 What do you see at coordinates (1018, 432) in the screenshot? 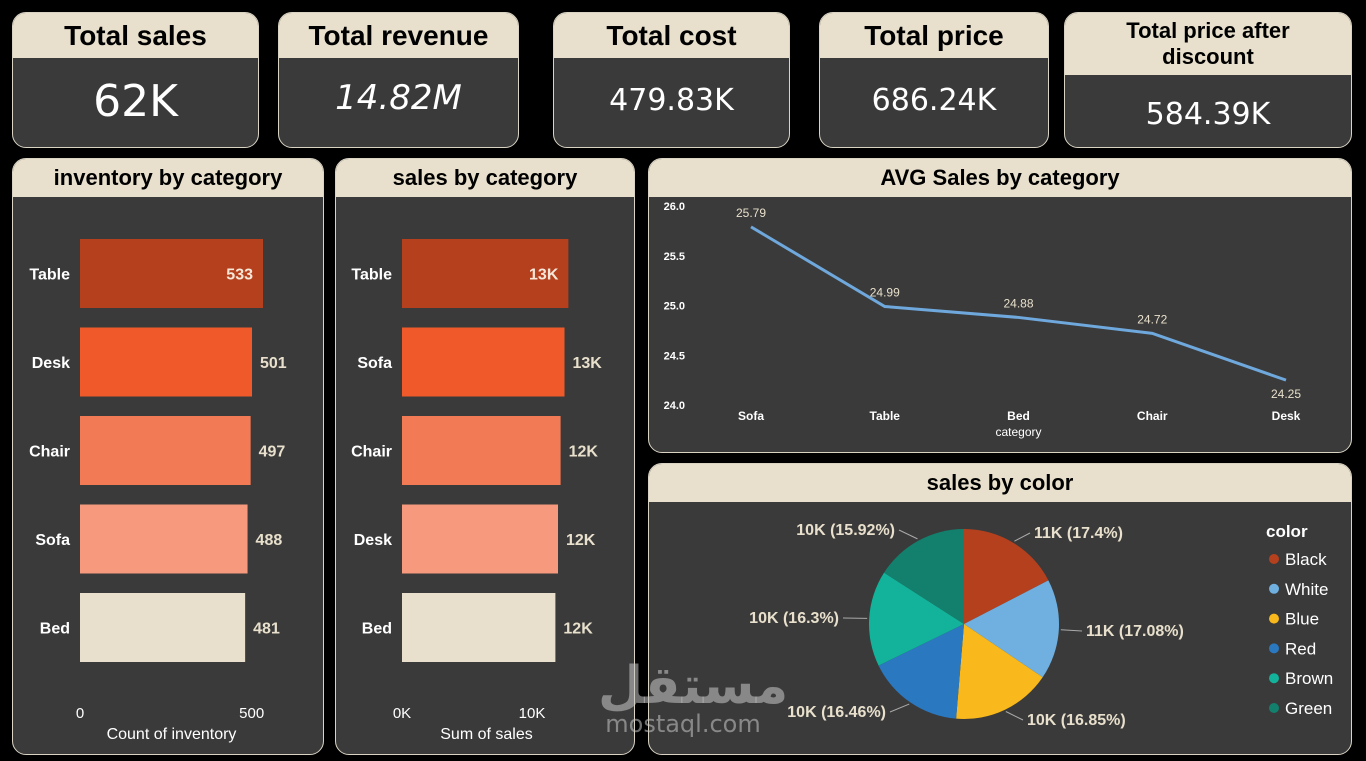
I see `x-axis-title: category` at bounding box center [1018, 432].